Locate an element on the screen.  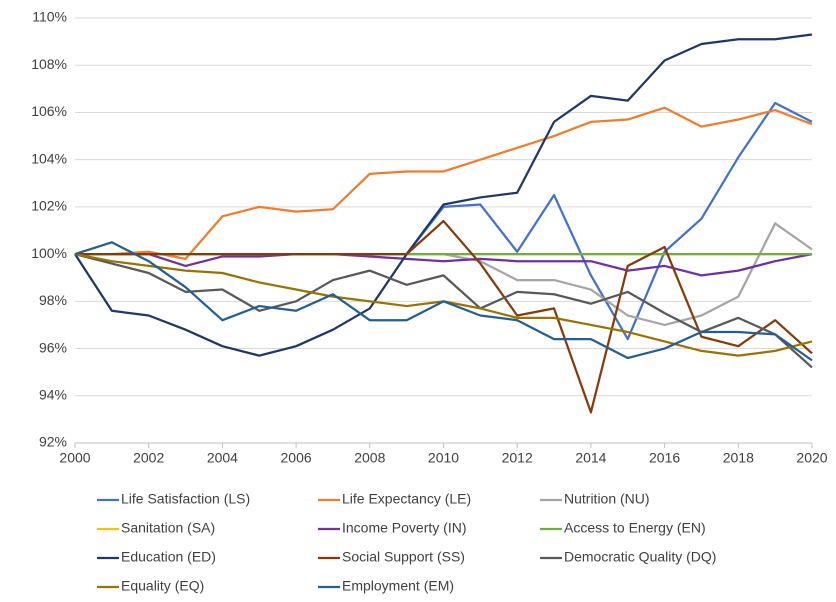
y-tick-label: 92% is located at coordinates (53, 442).